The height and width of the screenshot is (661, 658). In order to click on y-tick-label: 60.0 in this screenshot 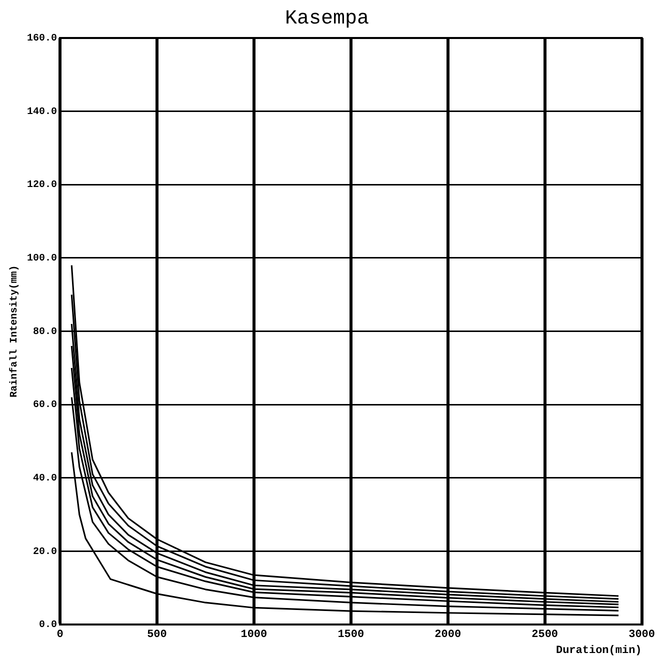, I will do `click(45, 406)`.